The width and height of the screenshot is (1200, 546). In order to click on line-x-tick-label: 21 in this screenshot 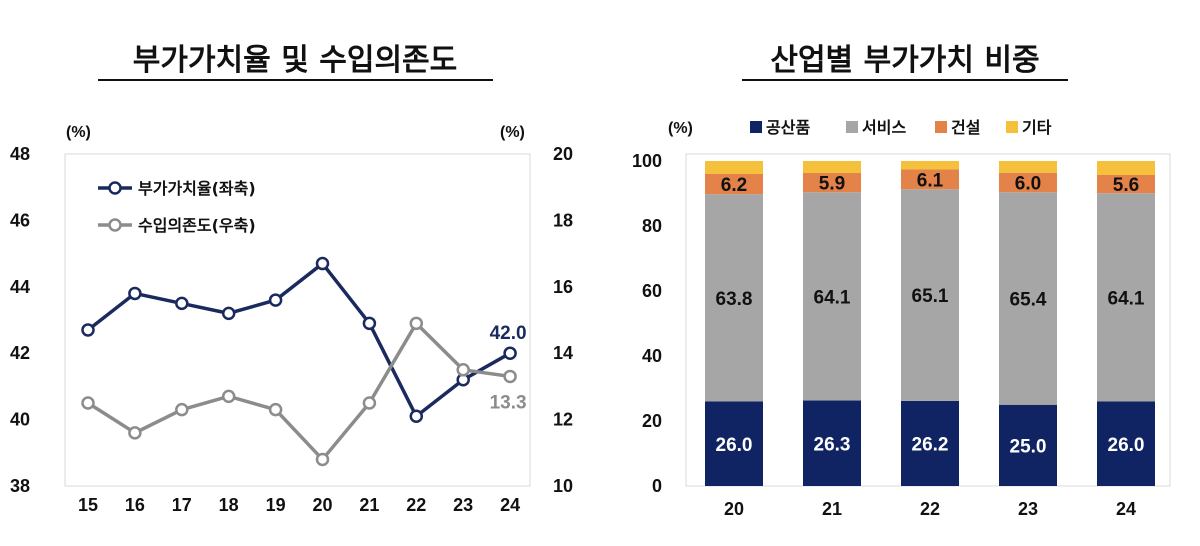, I will do `click(369, 505)`.